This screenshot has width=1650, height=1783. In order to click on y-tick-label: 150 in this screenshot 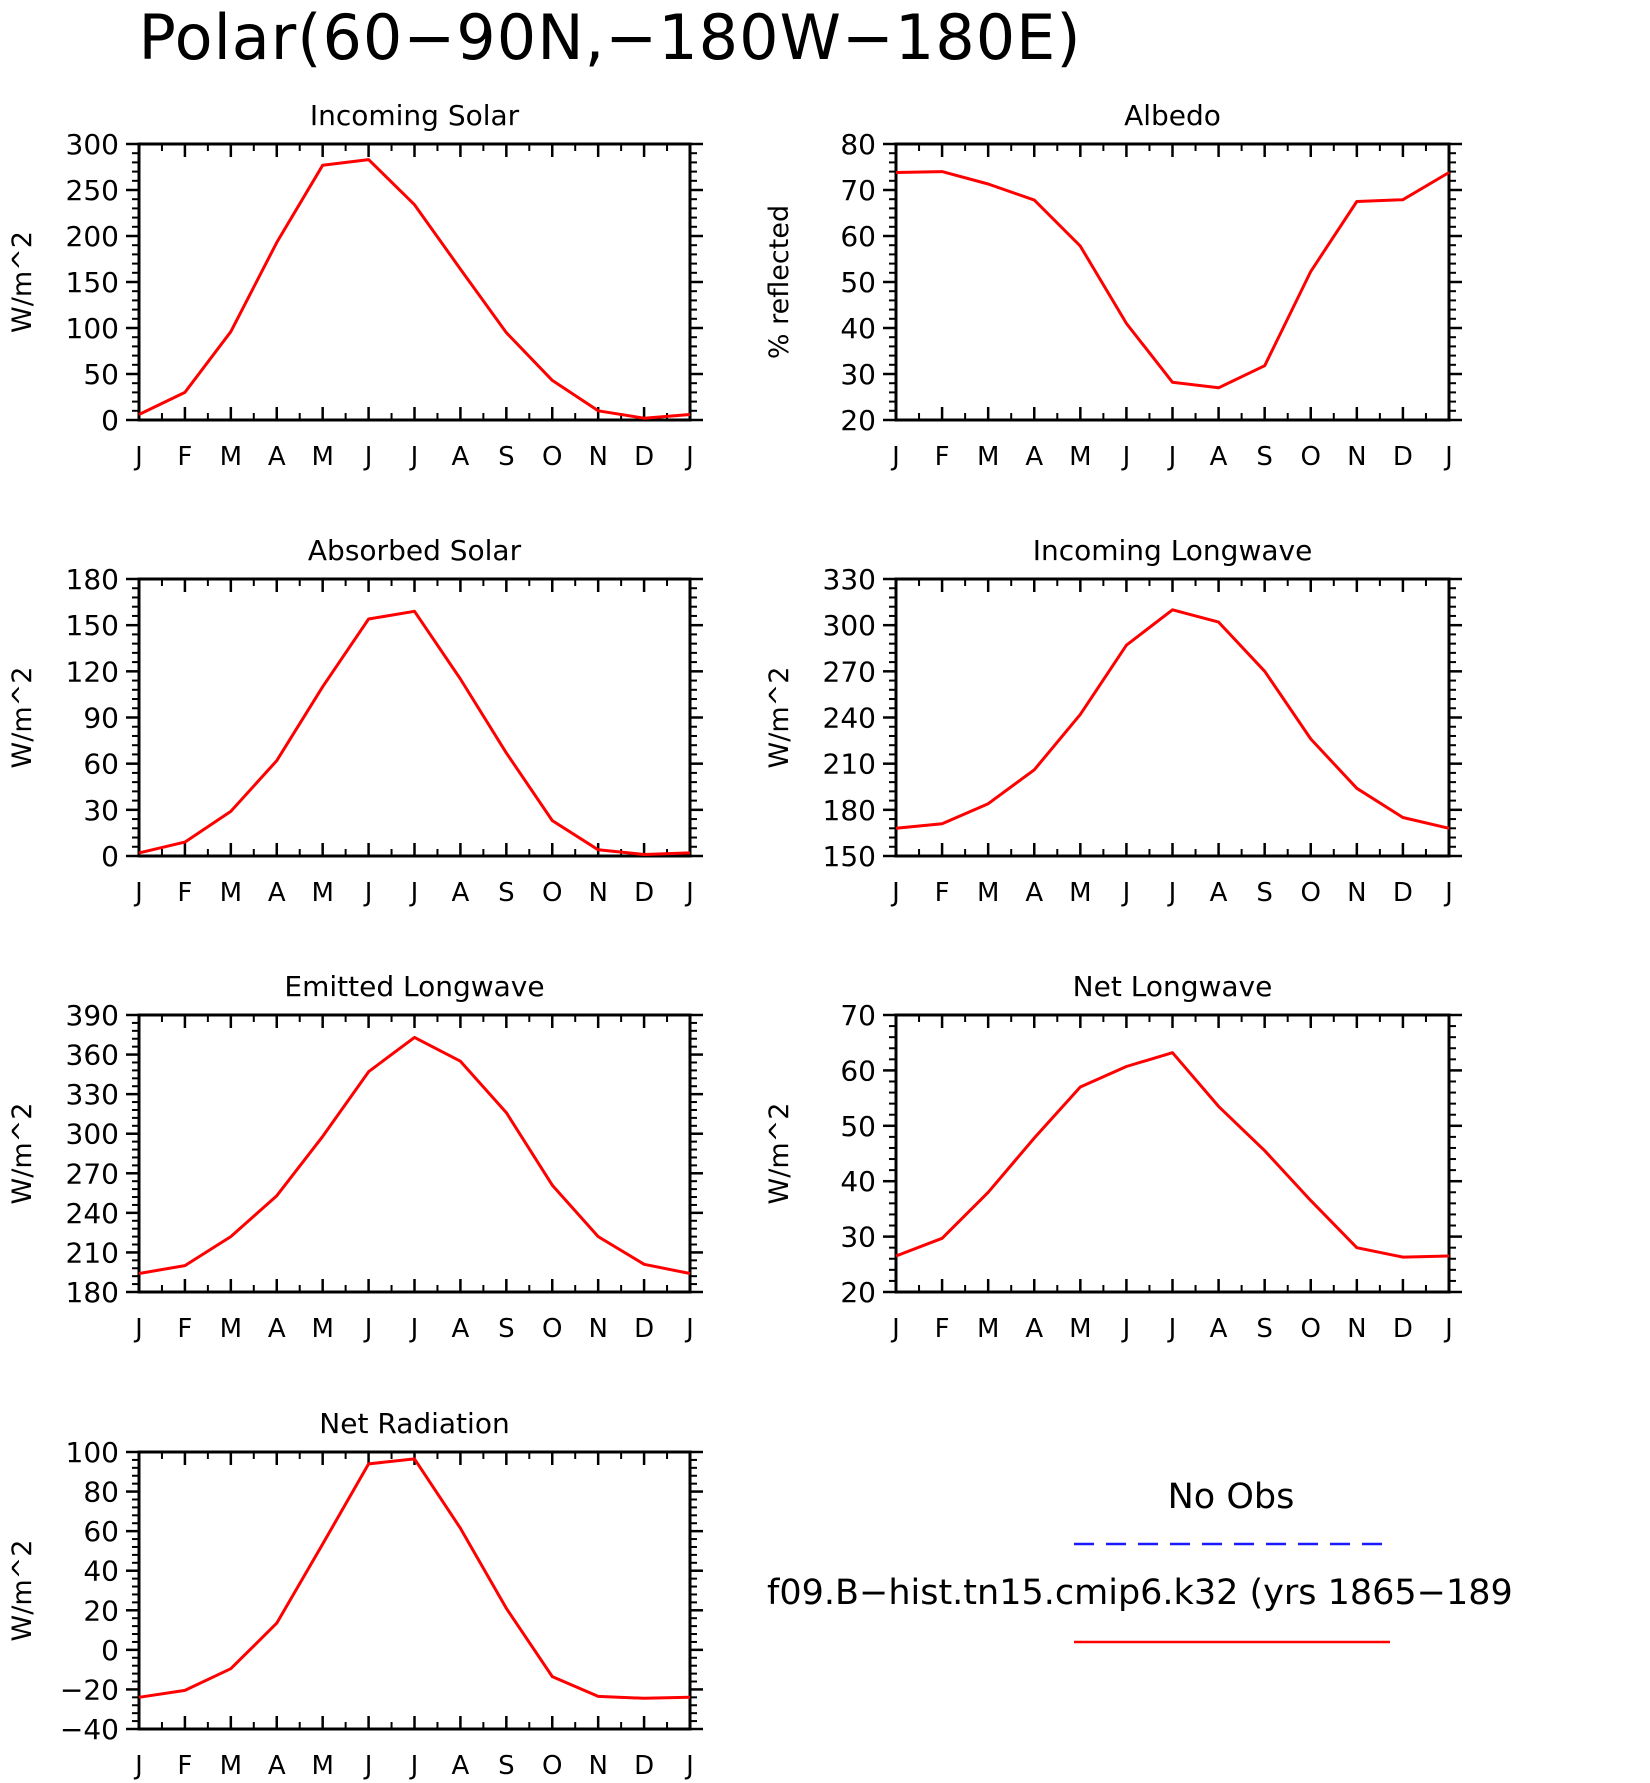, I will do `click(92, 625)`.